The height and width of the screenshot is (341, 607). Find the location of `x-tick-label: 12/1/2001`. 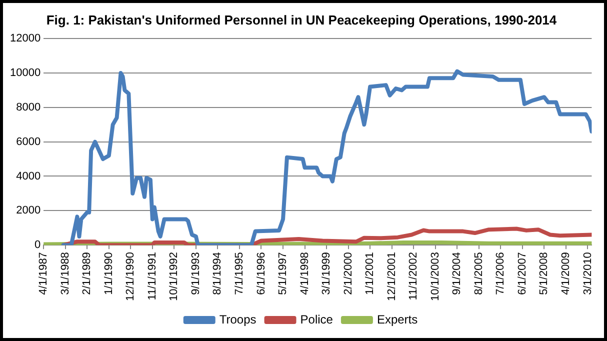

x-tick-label: 12/1/2001 is located at coordinates (392, 276).